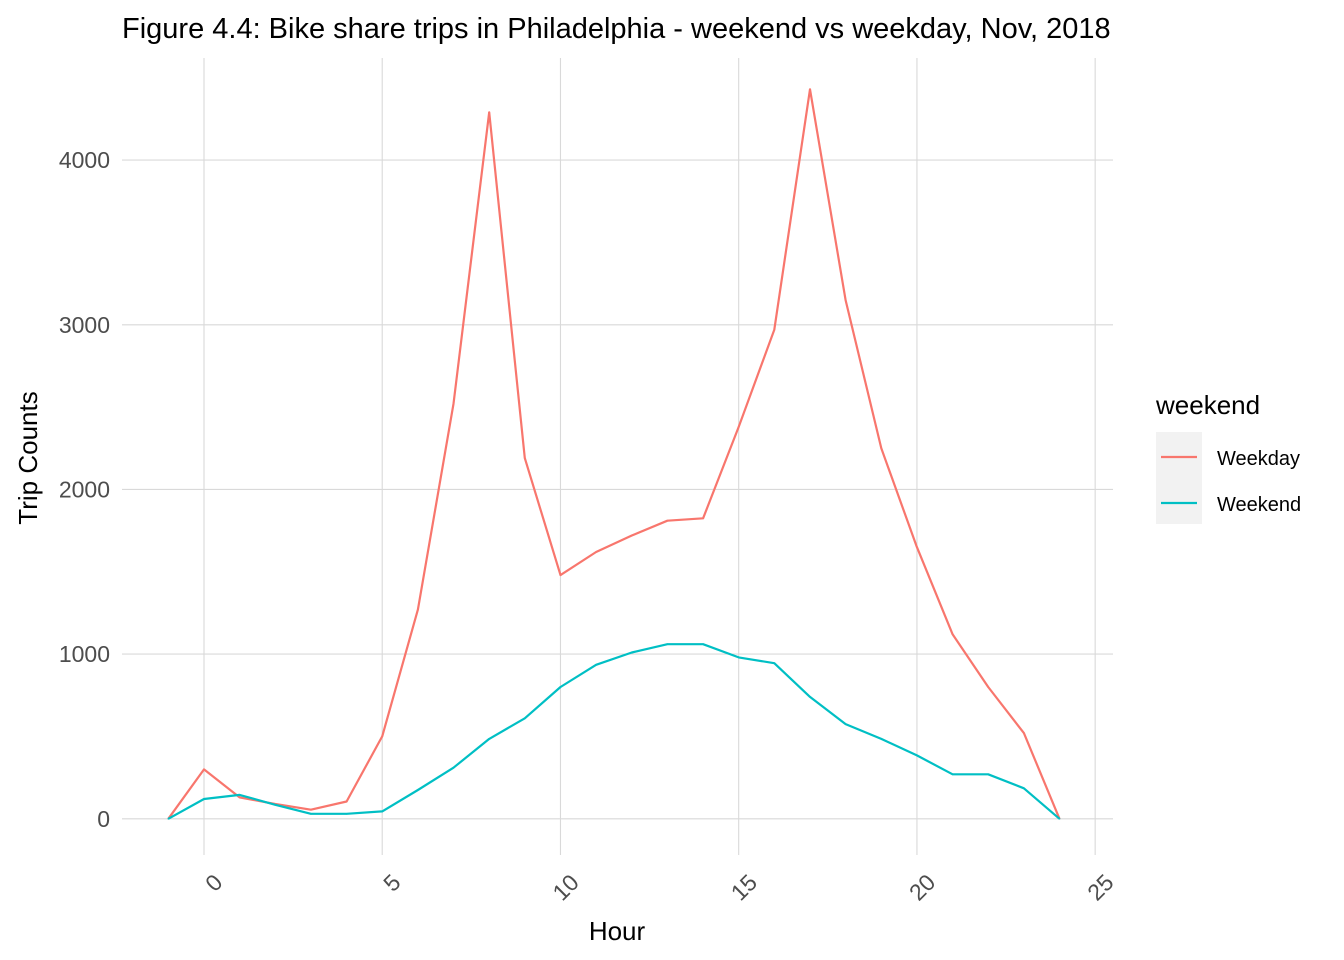 The height and width of the screenshot is (960, 1344). Describe the element at coordinates (1207, 405) in the screenshot. I see `legend-title: weekend` at that location.